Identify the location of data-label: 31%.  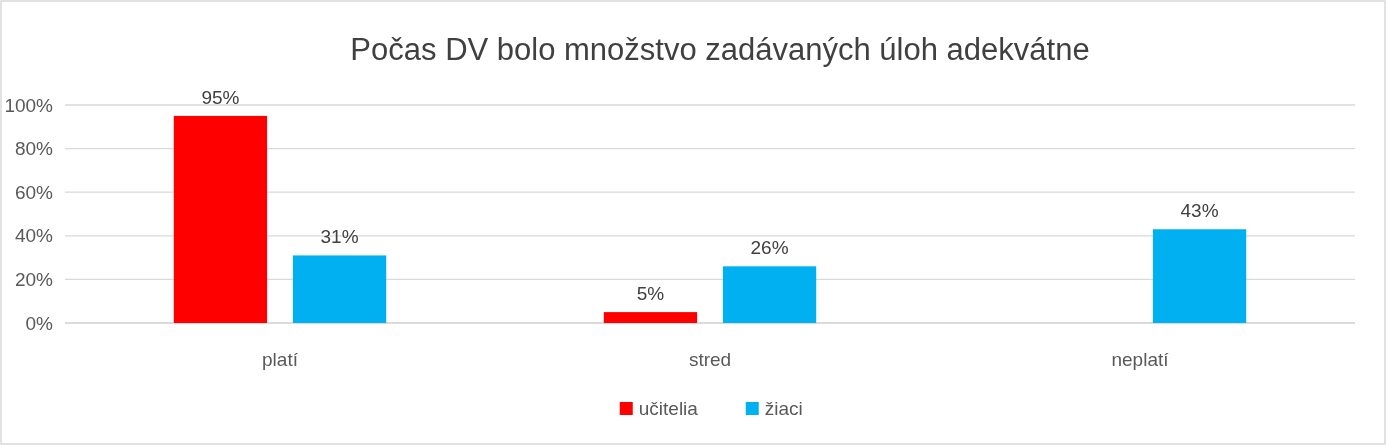
(339, 237).